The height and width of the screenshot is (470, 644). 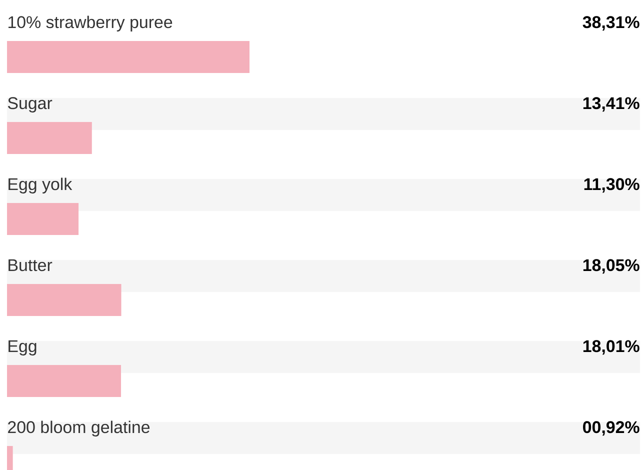 What do you see at coordinates (611, 266) in the screenshot?
I see `data-label: 18,05%` at bounding box center [611, 266].